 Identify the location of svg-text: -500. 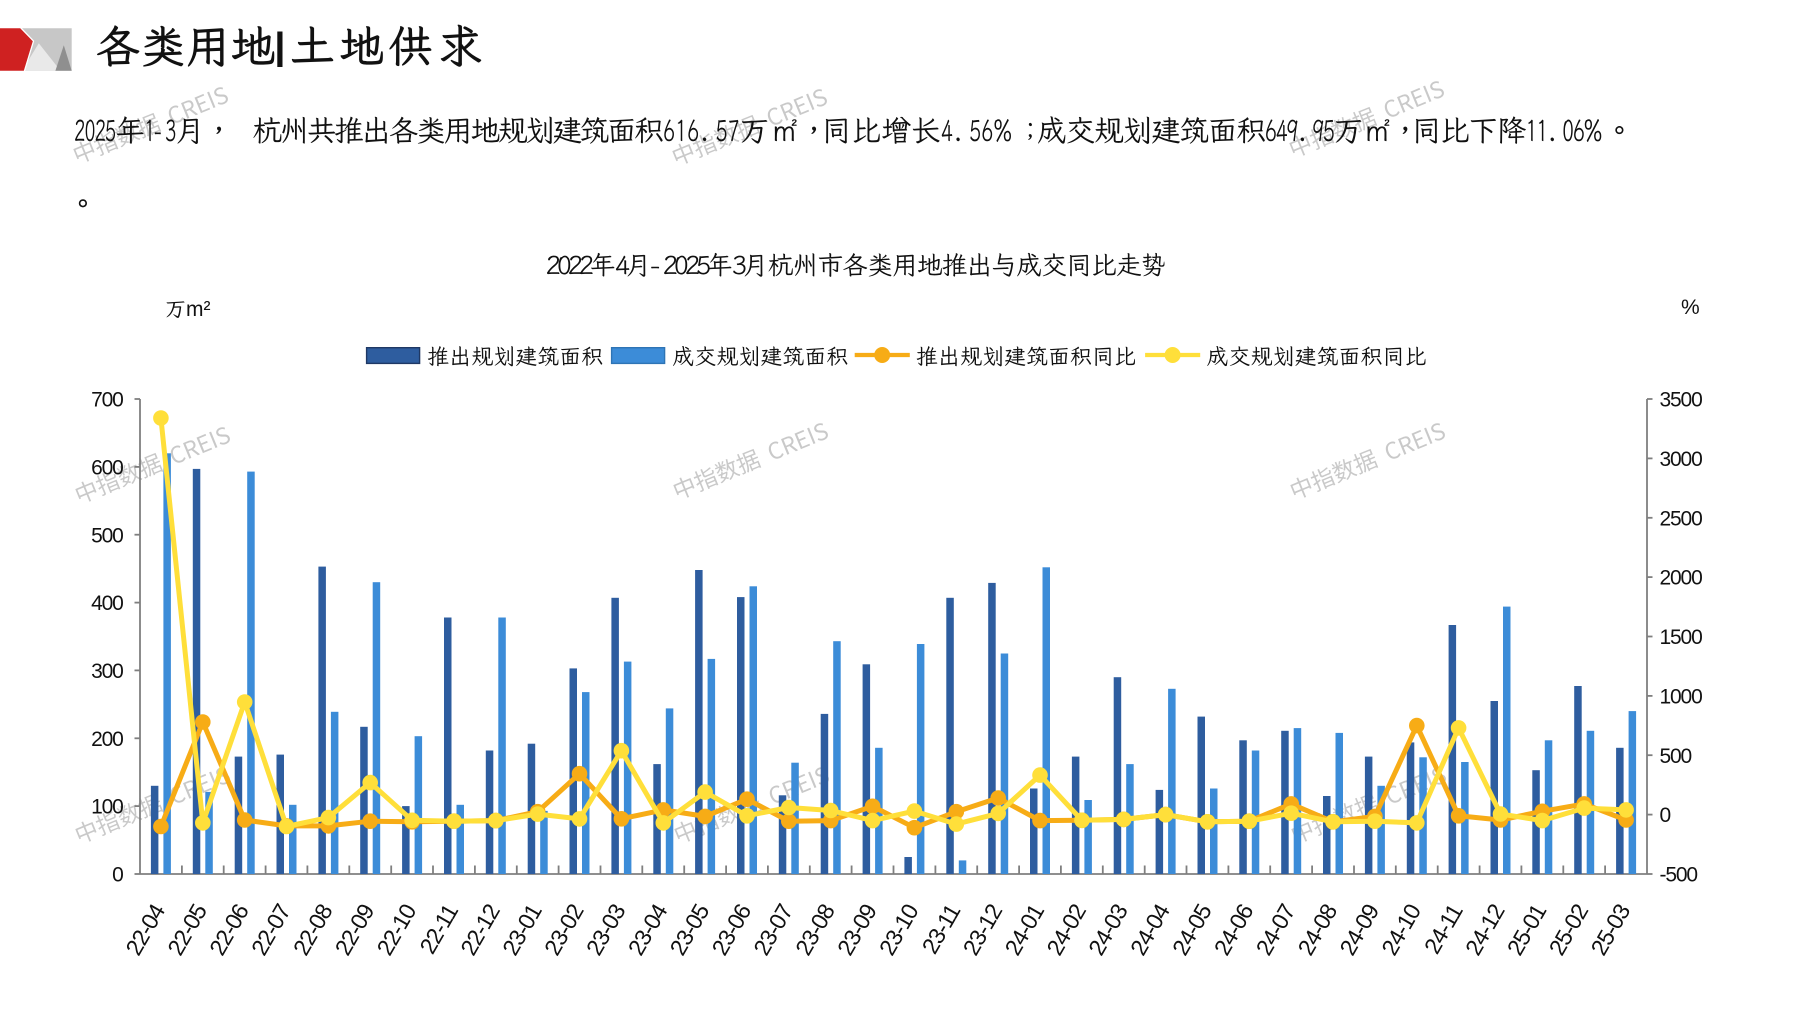
(1679, 875).